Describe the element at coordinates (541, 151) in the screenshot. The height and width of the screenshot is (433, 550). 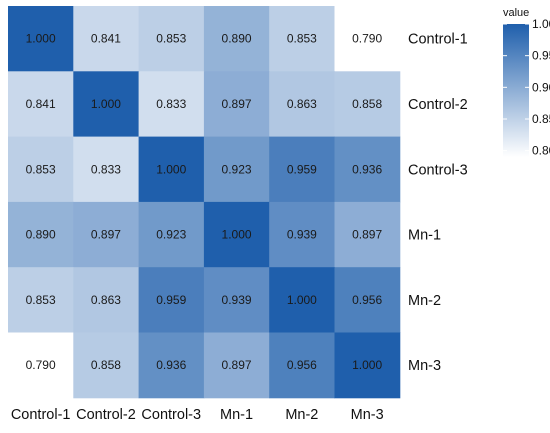
I see `legend-tick-label: 0.80` at that location.